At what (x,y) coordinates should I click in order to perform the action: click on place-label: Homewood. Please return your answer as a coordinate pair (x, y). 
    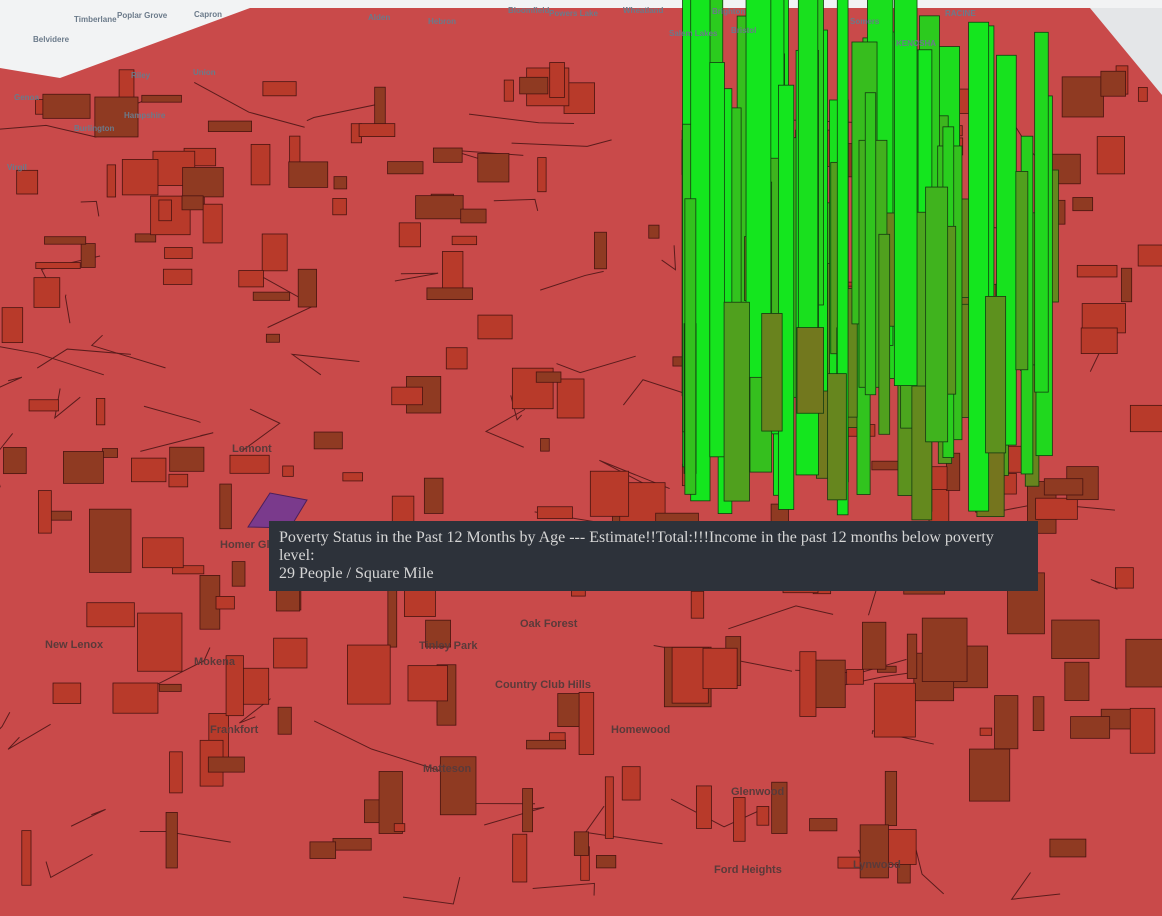
    Looking at the image, I should click on (640, 730).